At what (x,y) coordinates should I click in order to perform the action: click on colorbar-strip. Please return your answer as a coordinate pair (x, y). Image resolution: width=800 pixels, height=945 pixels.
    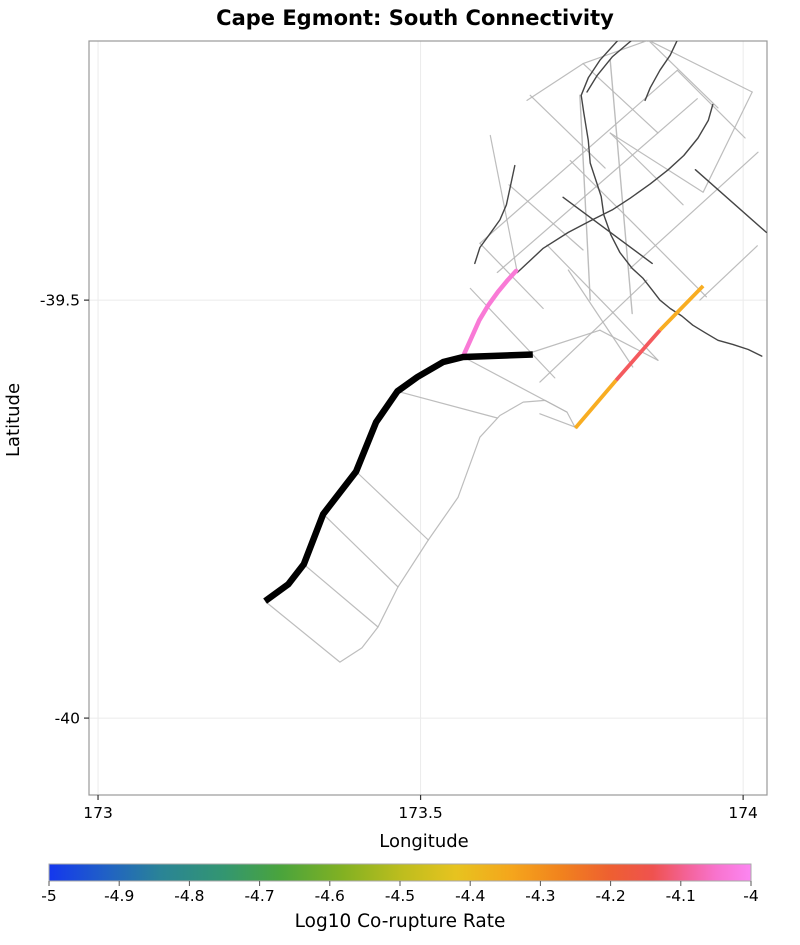
    Looking at the image, I should click on (400, 872).